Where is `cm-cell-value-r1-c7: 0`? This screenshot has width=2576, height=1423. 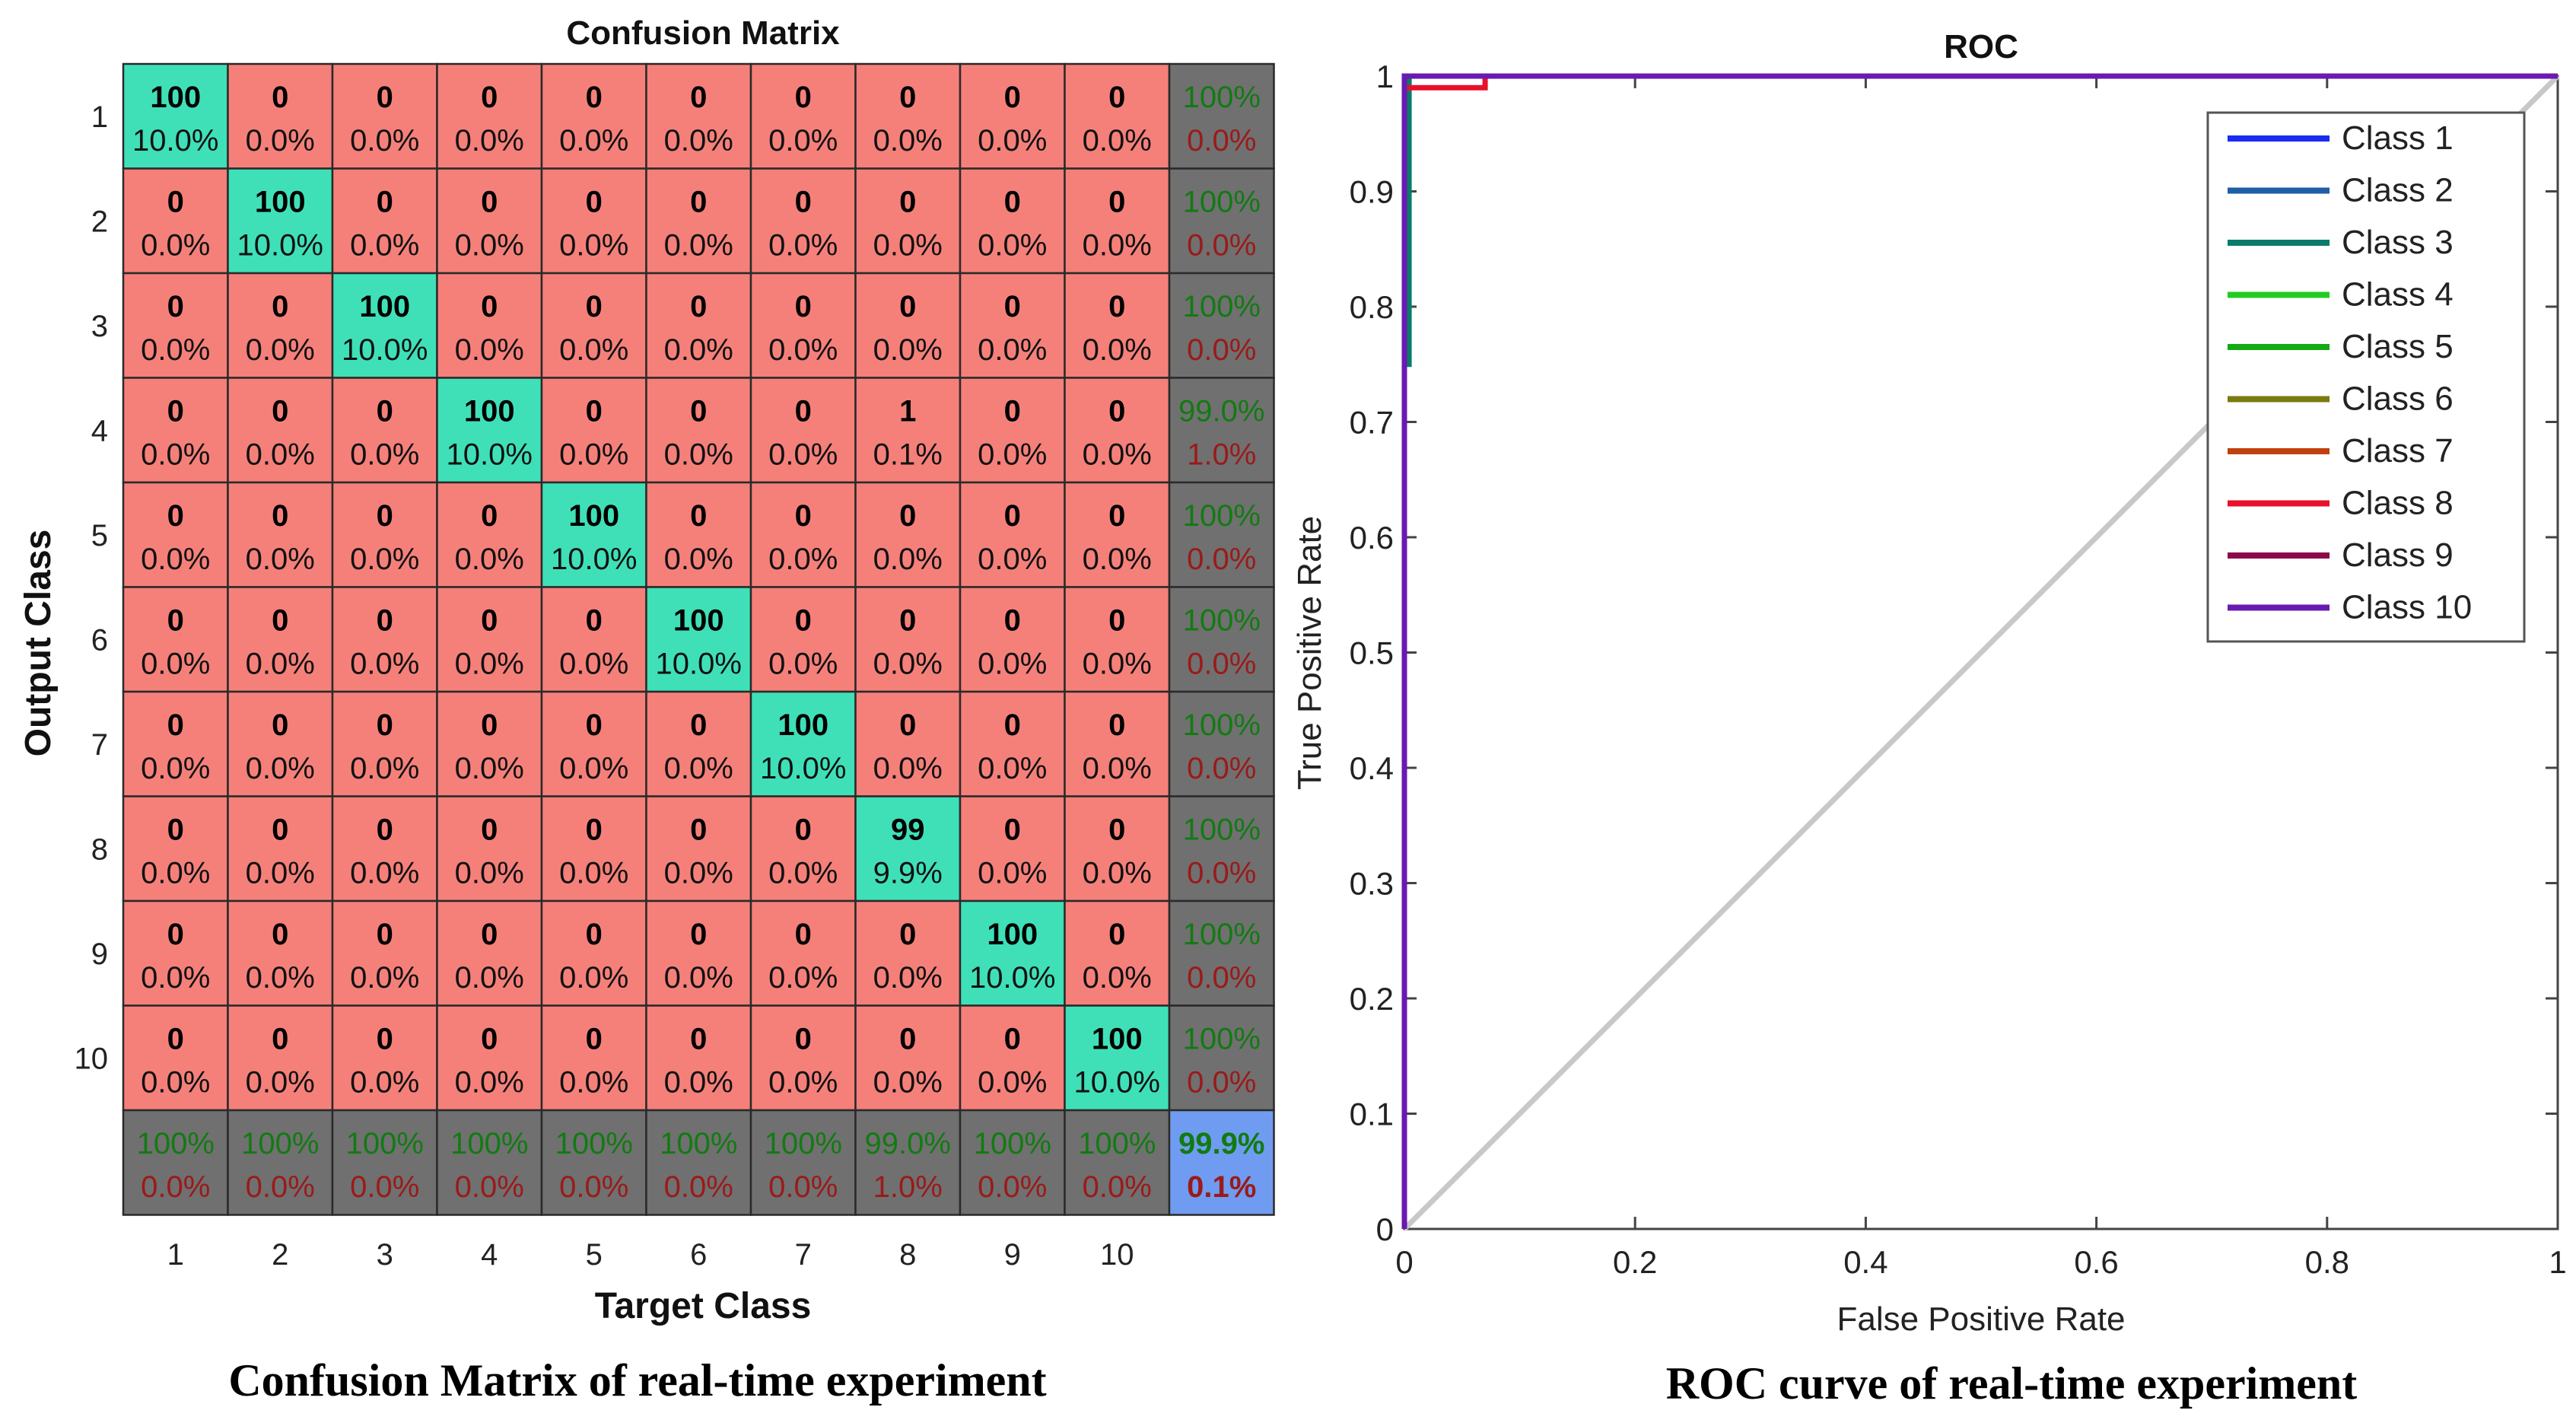 cm-cell-value-r1-c7: 0 is located at coordinates (804, 97).